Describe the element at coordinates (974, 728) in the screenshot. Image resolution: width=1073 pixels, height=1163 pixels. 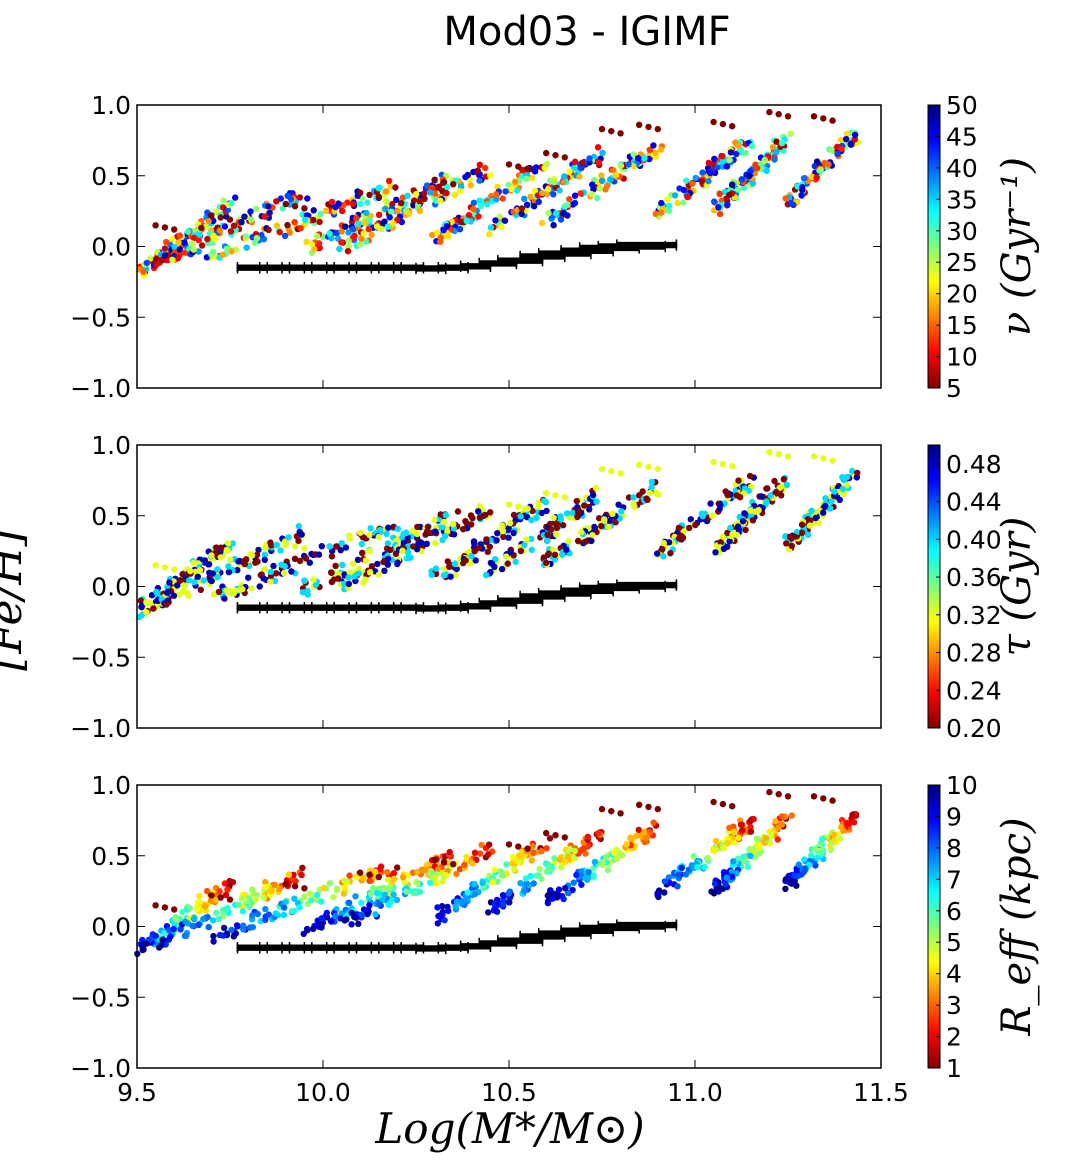
I see `colorbar-tick-label: 0.20` at that location.